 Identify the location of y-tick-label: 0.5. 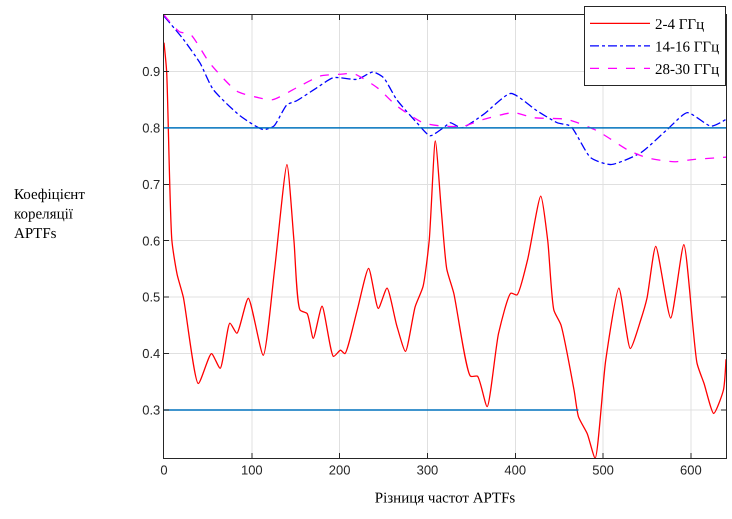
(151, 297).